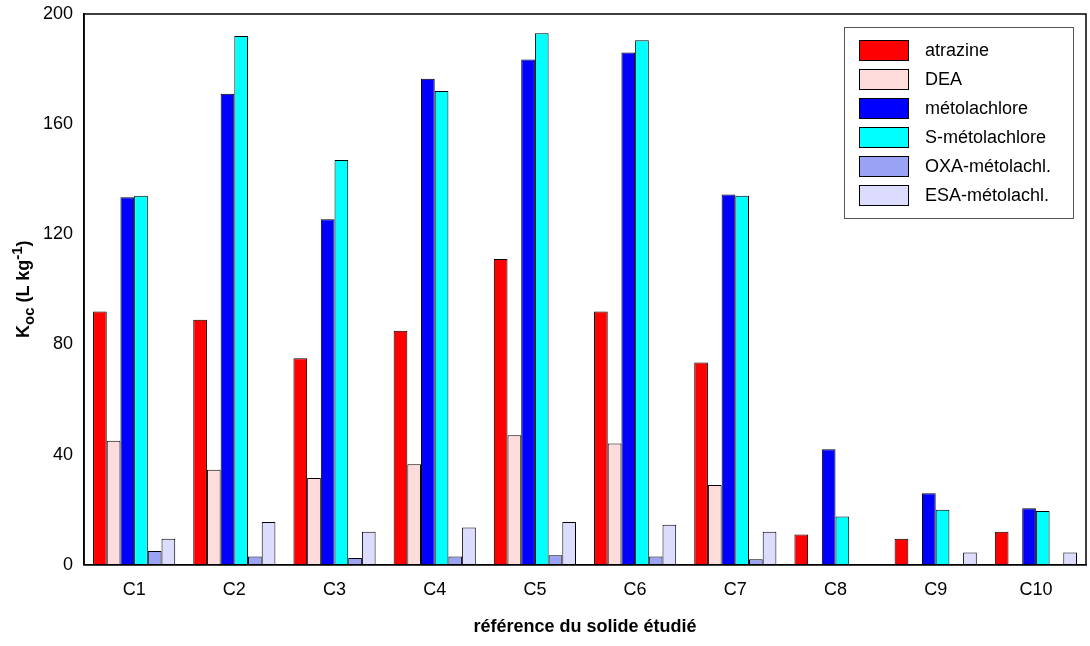 The height and width of the screenshot is (646, 1090). Describe the element at coordinates (58, 12) in the screenshot. I see `y-tick-label: 200` at that location.